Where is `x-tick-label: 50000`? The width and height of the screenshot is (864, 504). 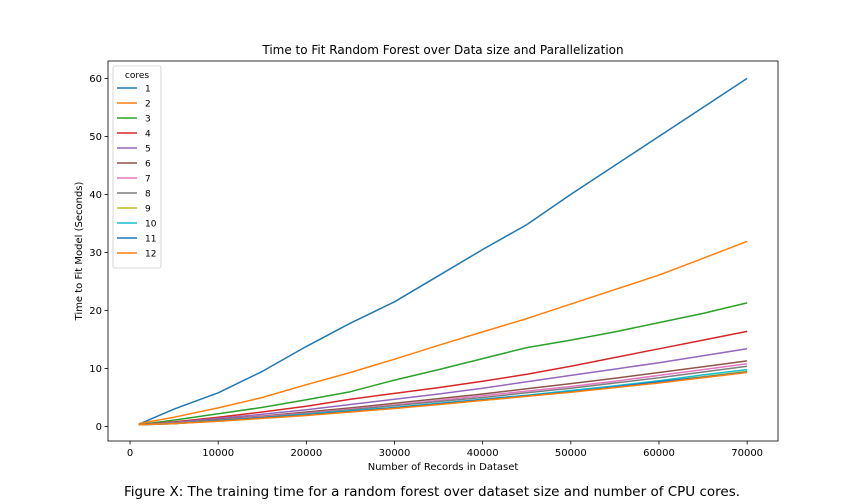
x-tick-label: 50000 is located at coordinates (571, 453).